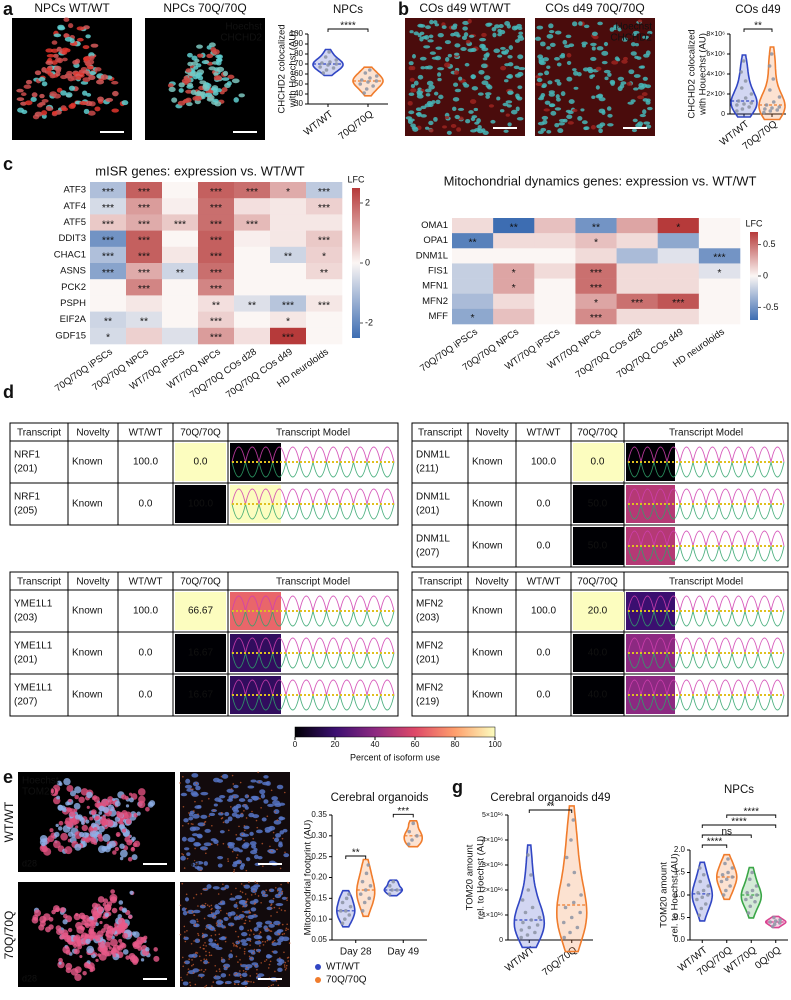 Image resolution: width=791 pixels, height=1000 pixels. Describe the element at coordinates (145, 462) in the screenshot. I see `percent-value: 100.0` at that location.